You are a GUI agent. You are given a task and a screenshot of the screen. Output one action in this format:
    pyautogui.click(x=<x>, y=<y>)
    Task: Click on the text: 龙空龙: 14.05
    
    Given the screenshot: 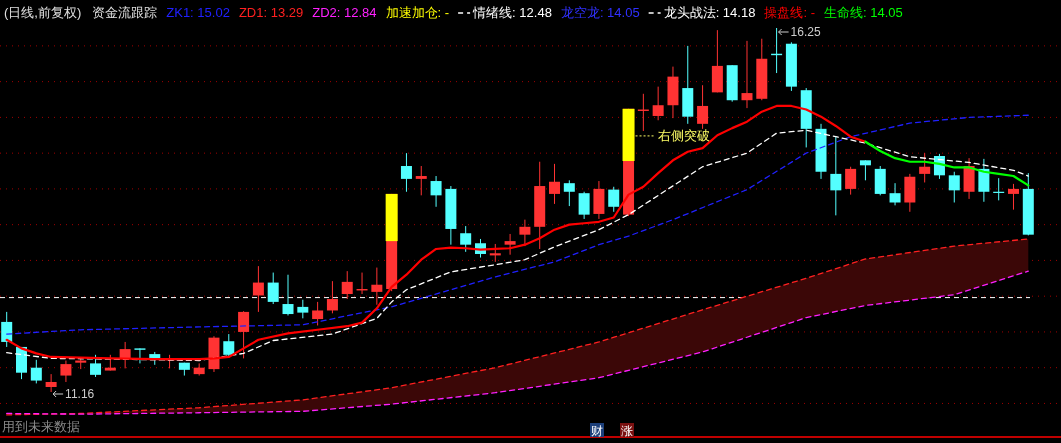 What is the action you would take?
    pyautogui.click(x=600, y=12)
    